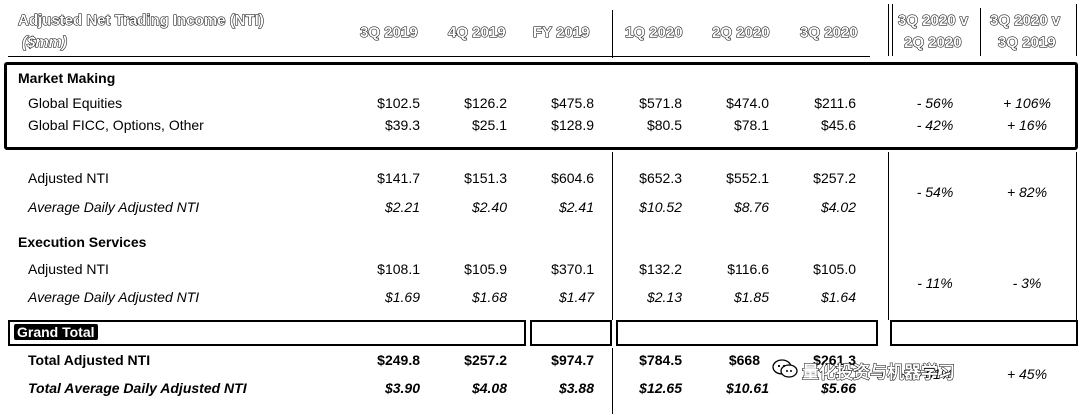 Image resolution: width=1080 pixels, height=415 pixels. I want to click on cell-value: $2.40, so click(489, 207).